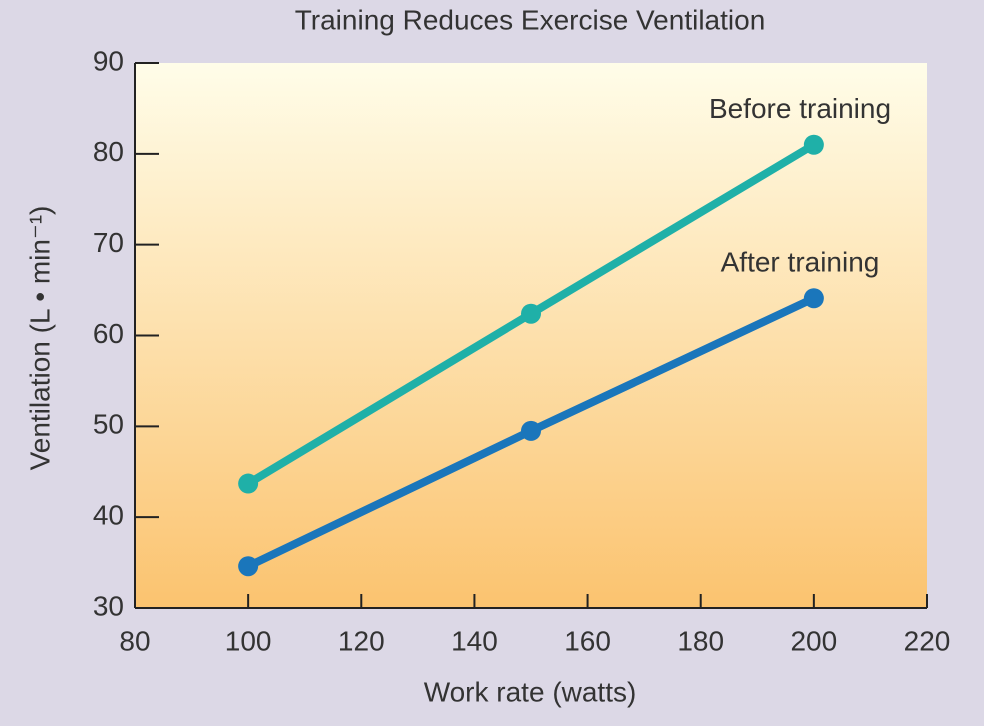 This screenshot has width=984, height=726. Describe the element at coordinates (248, 640) in the screenshot. I see `x-tick-label: 100` at that location.